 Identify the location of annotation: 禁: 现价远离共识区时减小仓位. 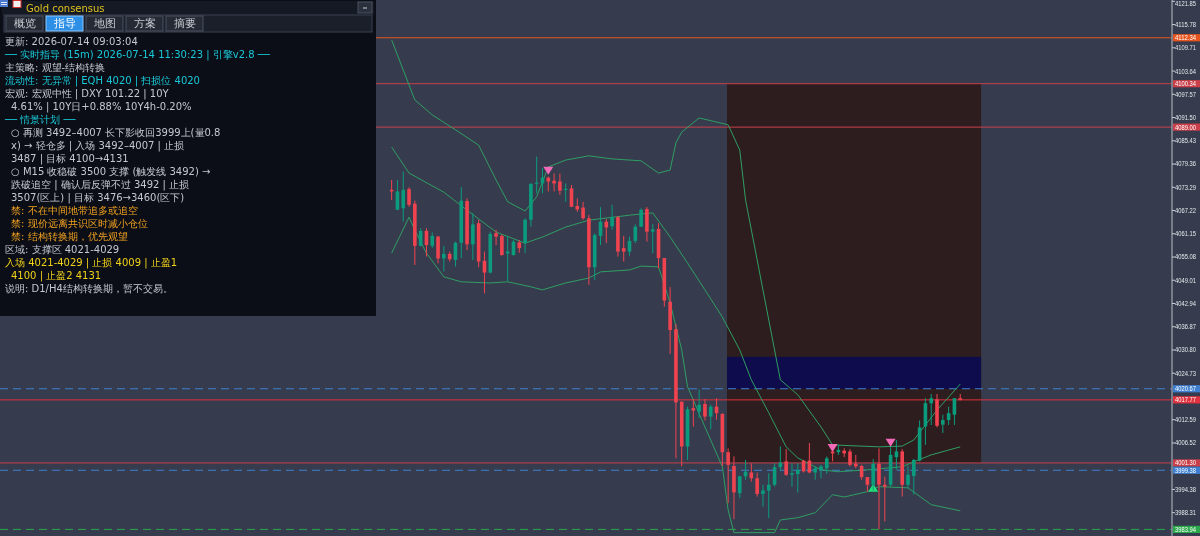
(79, 223).